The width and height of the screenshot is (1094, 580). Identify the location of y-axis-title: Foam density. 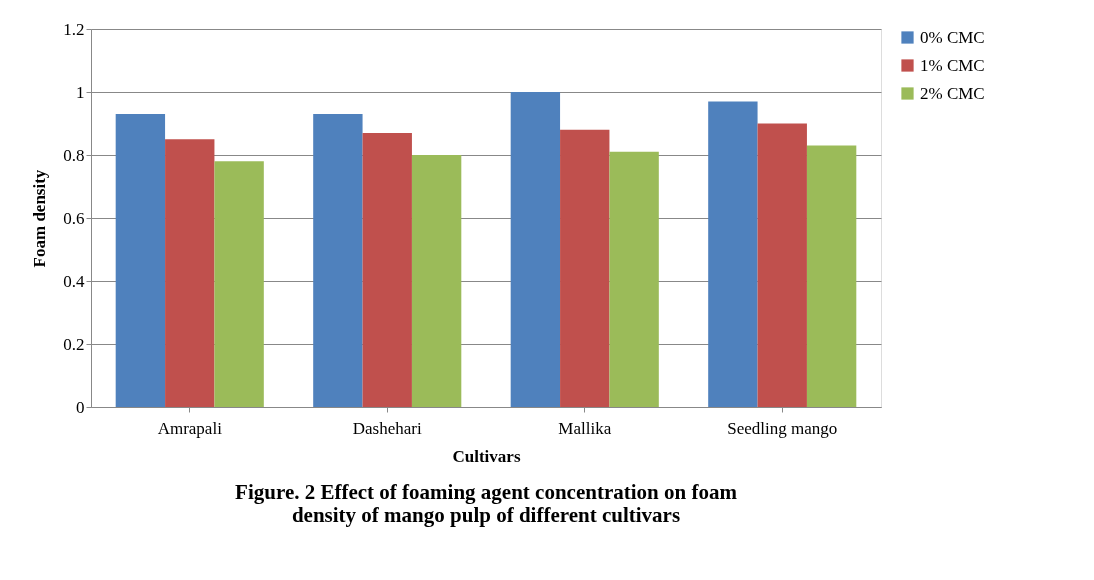
(40, 218).